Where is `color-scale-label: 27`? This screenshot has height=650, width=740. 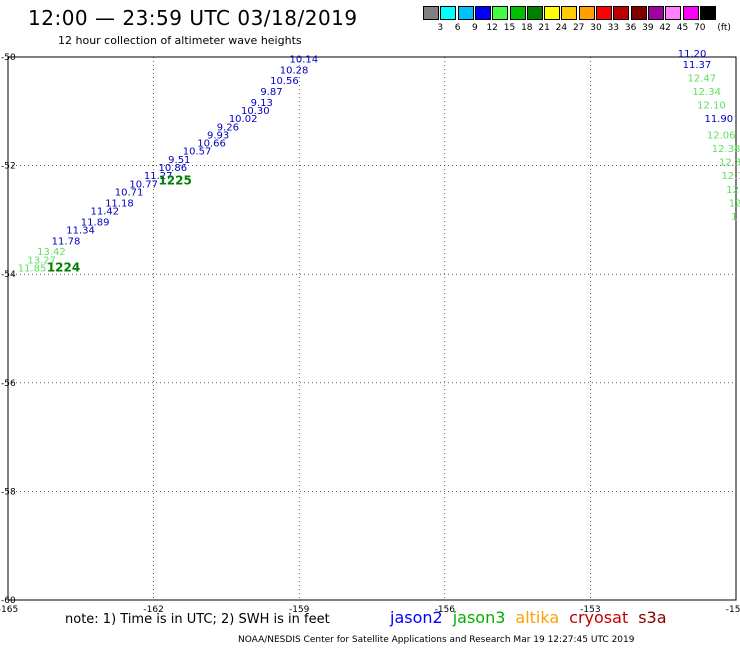 color-scale-label: 27 is located at coordinates (578, 28).